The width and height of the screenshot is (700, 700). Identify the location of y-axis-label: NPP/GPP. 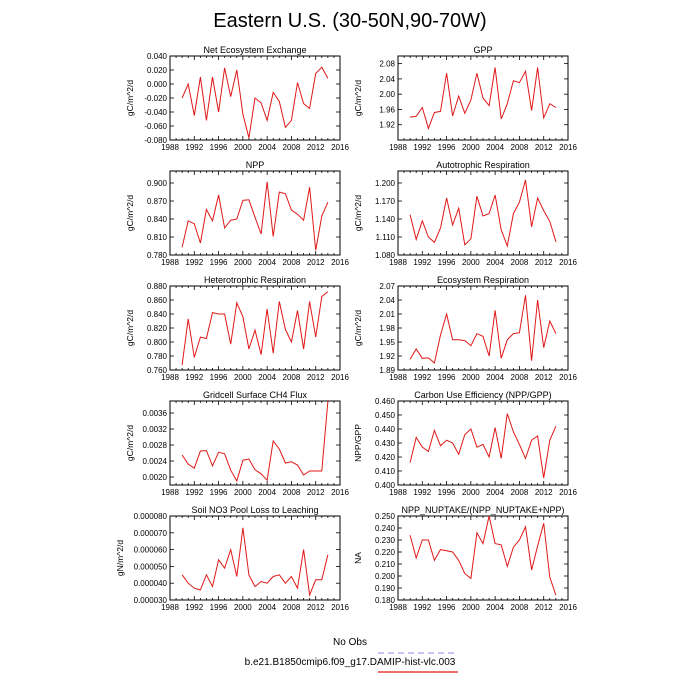
(358, 443).